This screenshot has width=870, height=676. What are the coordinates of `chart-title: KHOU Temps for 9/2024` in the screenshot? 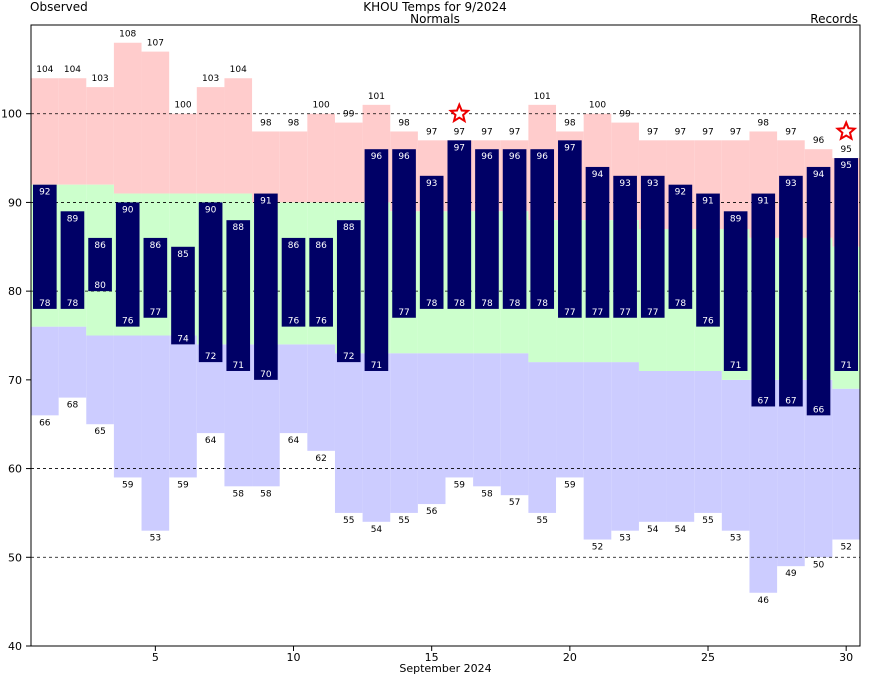 It's located at (435, 7).